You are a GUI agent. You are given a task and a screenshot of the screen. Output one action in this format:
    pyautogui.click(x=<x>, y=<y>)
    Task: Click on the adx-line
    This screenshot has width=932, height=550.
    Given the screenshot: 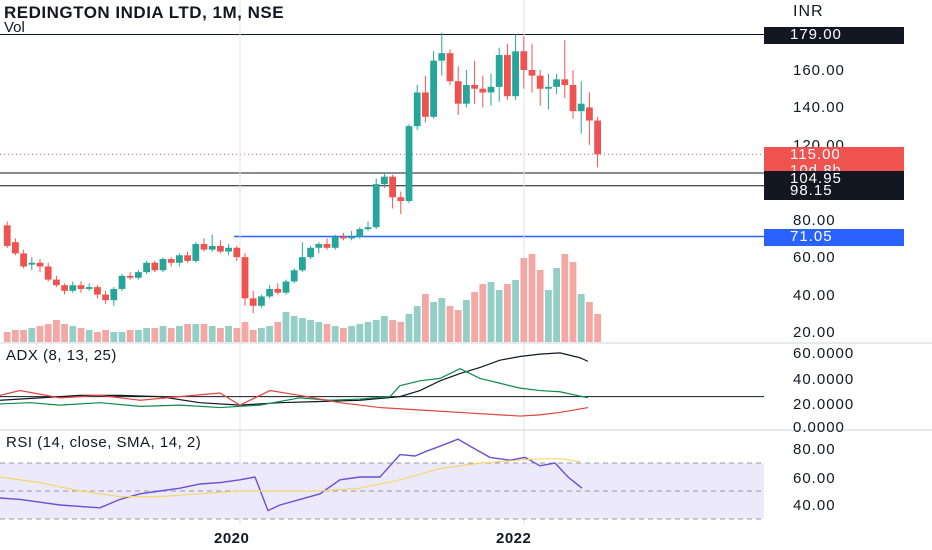 What is the action you would take?
    pyautogui.click(x=294, y=379)
    